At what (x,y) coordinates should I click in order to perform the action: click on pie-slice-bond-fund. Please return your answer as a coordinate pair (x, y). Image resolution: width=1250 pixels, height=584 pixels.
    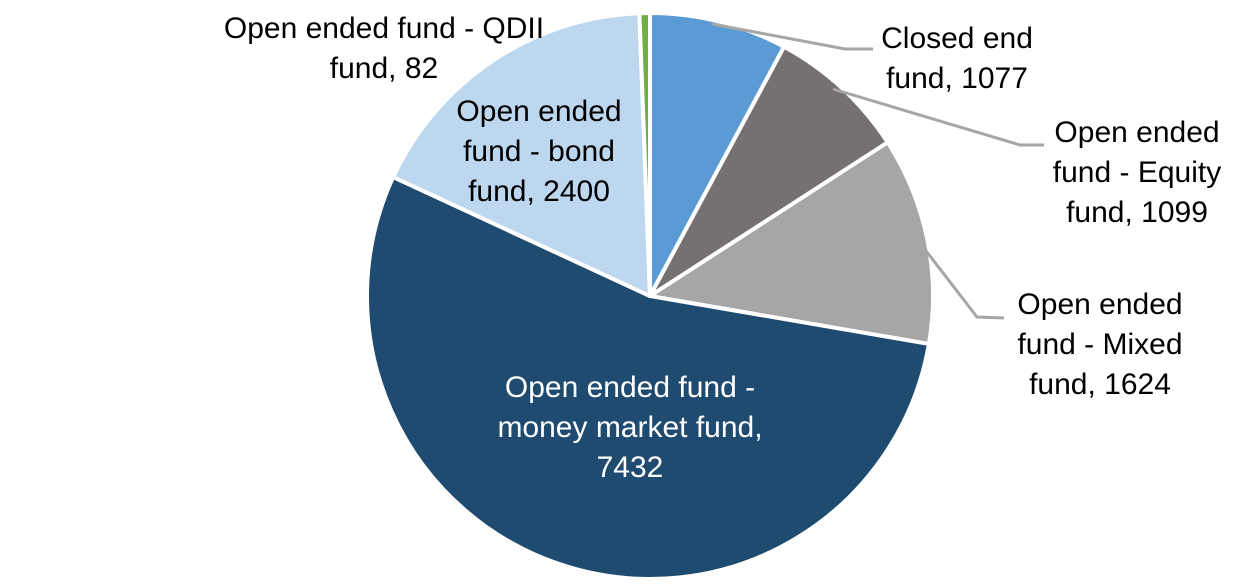
    Looking at the image, I should click on (521, 154).